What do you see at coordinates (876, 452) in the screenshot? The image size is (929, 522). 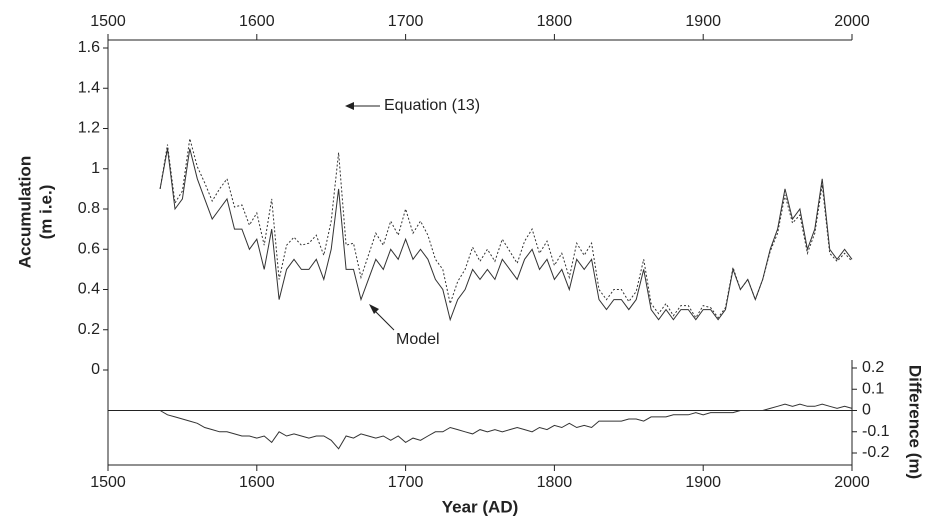 I see `y-tick-label: -0.2` at bounding box center [876, 452].